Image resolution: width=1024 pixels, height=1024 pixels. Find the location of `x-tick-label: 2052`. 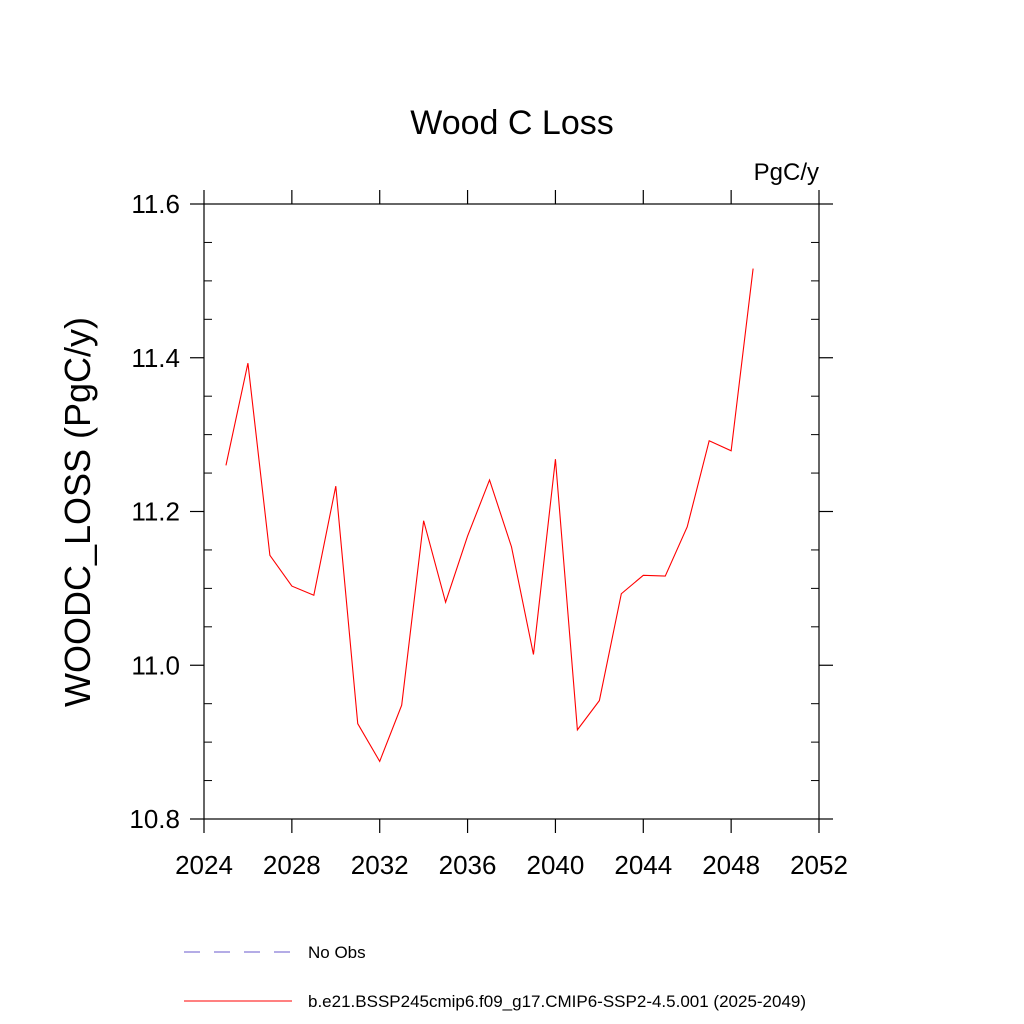

x-tick-label: 2052 is located at coordinates (819, 865).